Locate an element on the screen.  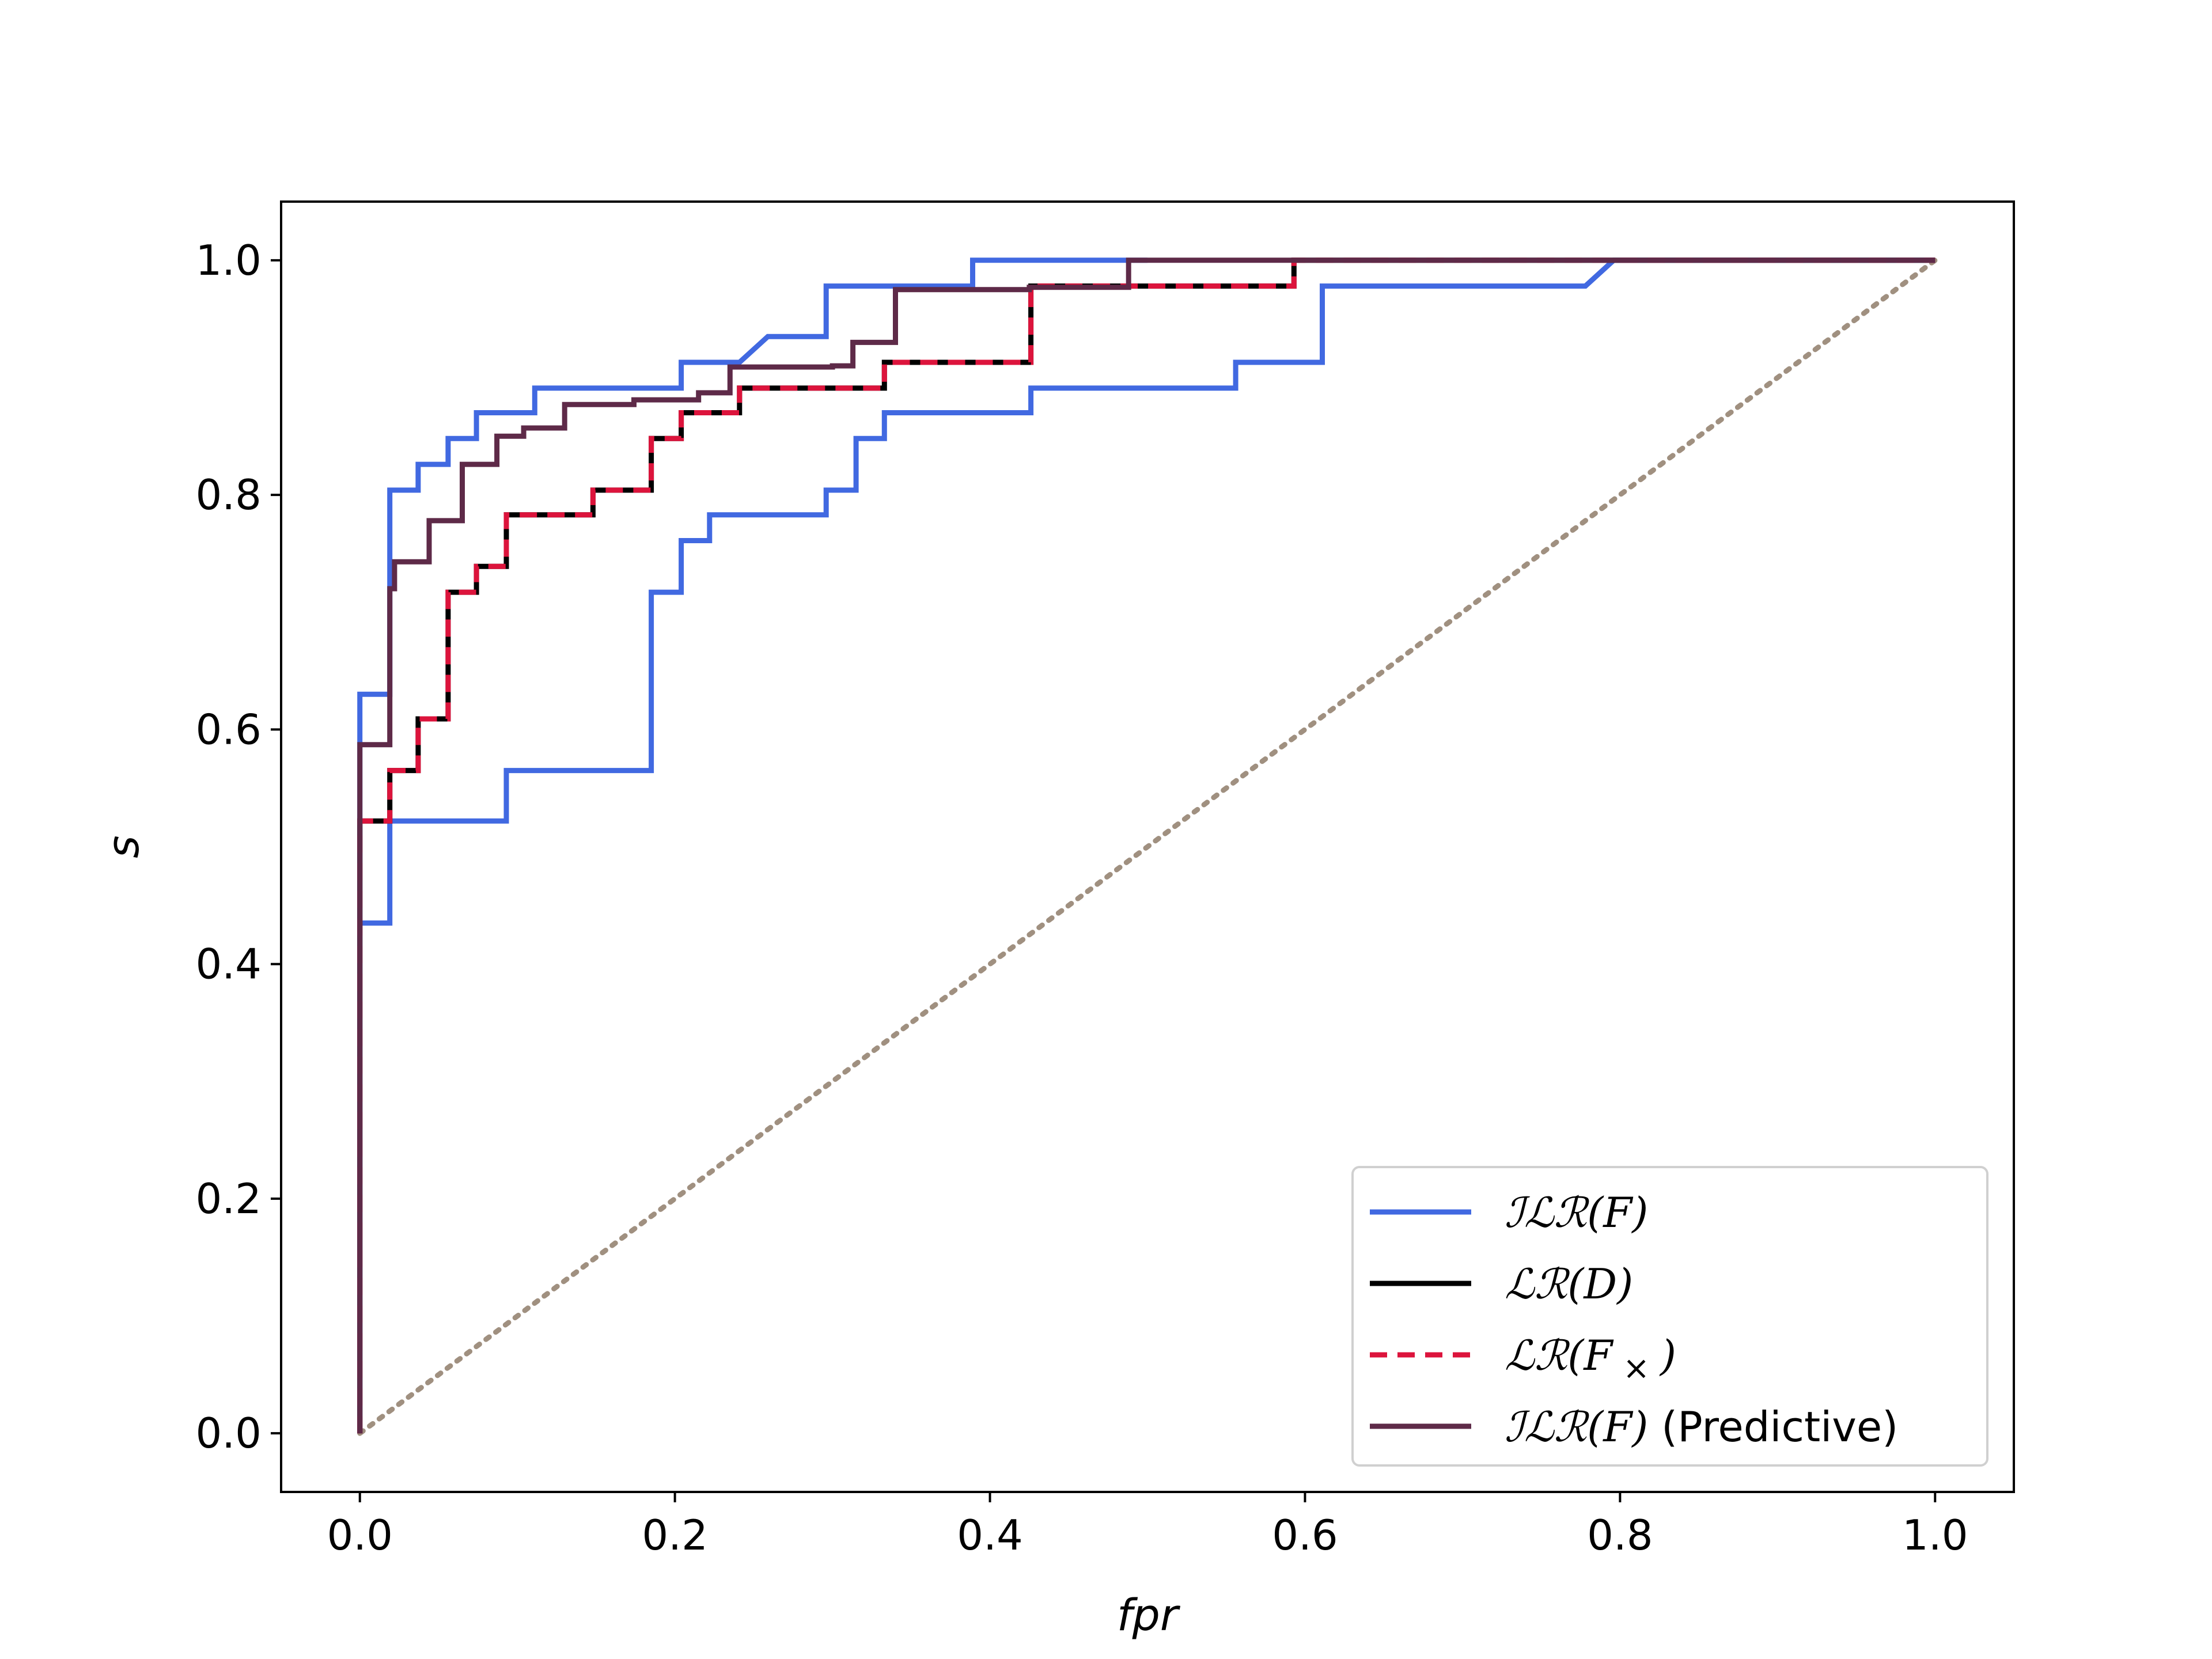
legend-label-ilr-f: ℐℒℛ(F) is located at coordinates (1576, 1212).